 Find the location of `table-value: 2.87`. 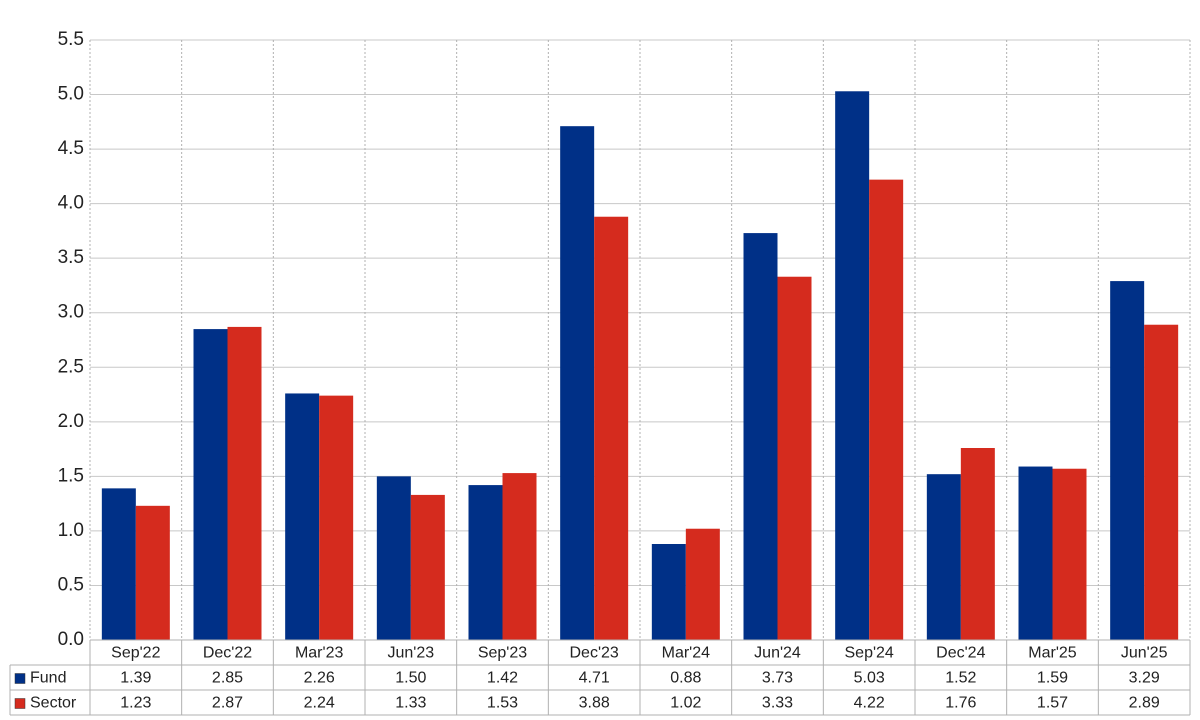

table-value: 2.87 is located at coordinates (227, 703).